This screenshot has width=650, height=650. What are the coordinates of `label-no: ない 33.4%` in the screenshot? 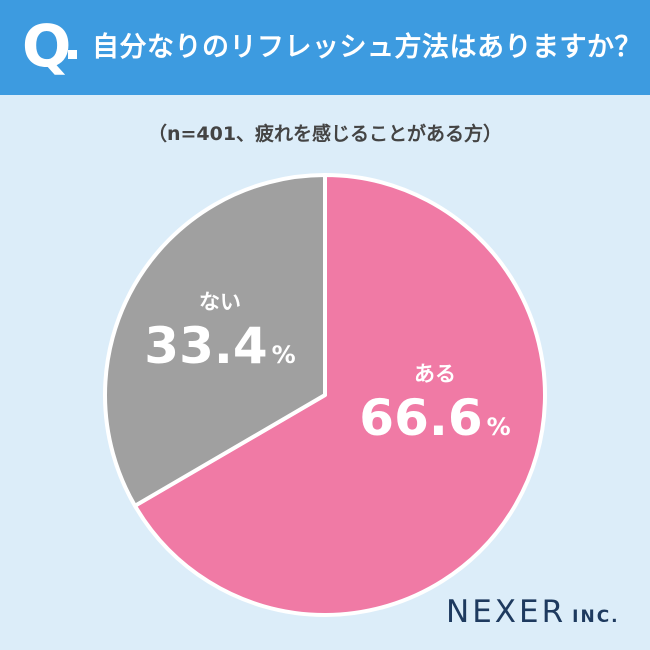 It's located at (220, 332).